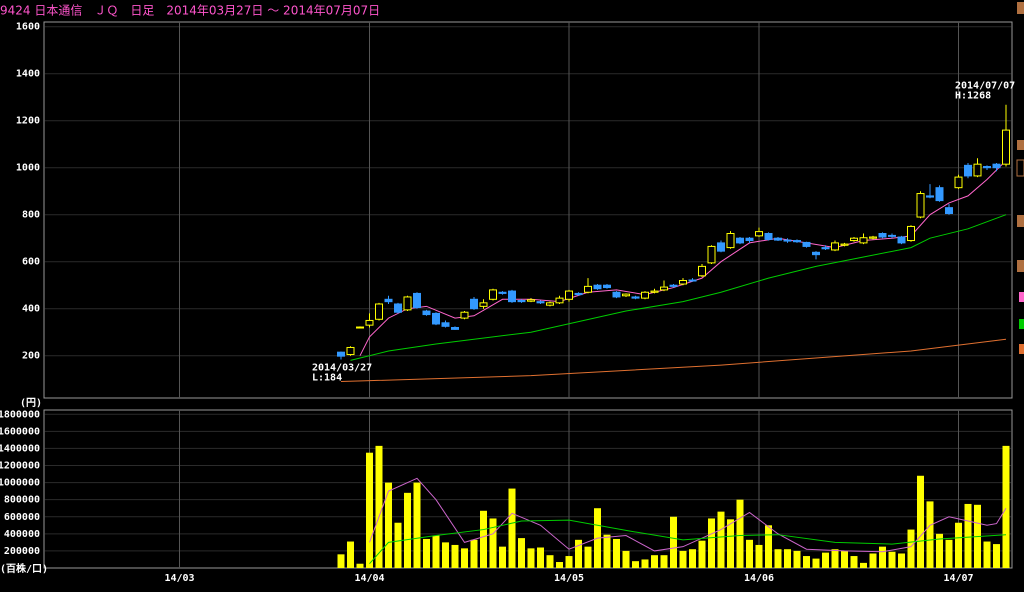 This screenshot has height=592, width=1024. What do you see at coordinates (31, 262) in the screenshot?
I see `y-tick-label: 600` at bounding box center [31, 262].